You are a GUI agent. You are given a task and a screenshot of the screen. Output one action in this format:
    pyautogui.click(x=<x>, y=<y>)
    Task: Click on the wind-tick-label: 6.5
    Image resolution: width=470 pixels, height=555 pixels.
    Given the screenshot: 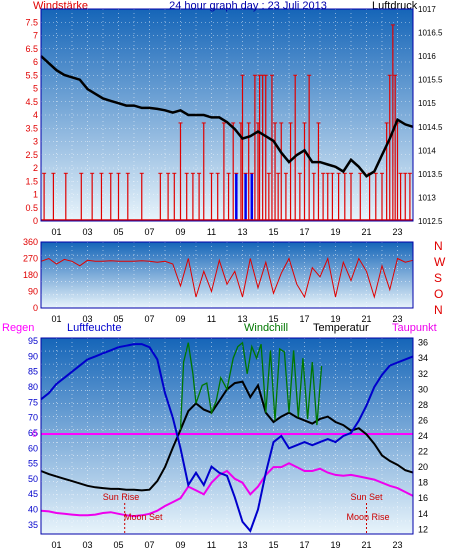 What is the action you would take?
    pyautogui.click(x=31, y=49)
    